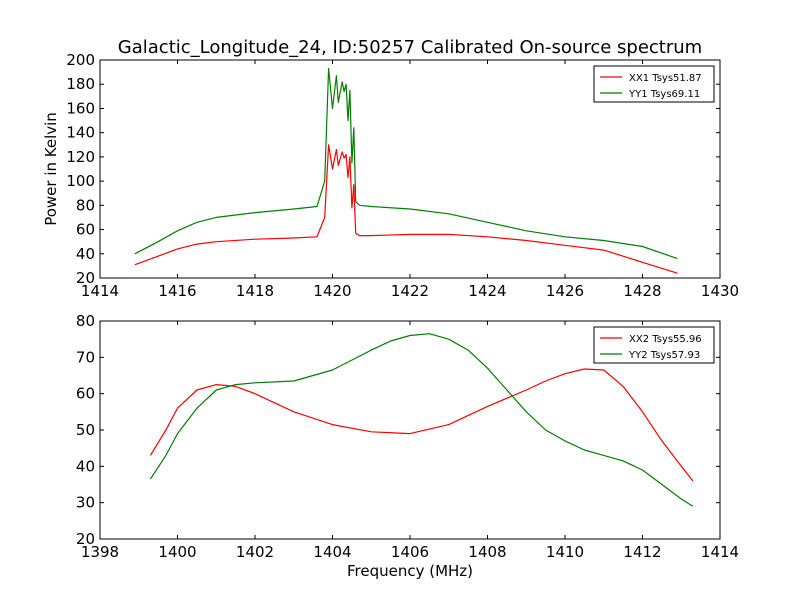  What do you see at coordinates (255, 552) in the screenshot?
I see `x-tick-label: 1402` at bounding box center [255, 552].